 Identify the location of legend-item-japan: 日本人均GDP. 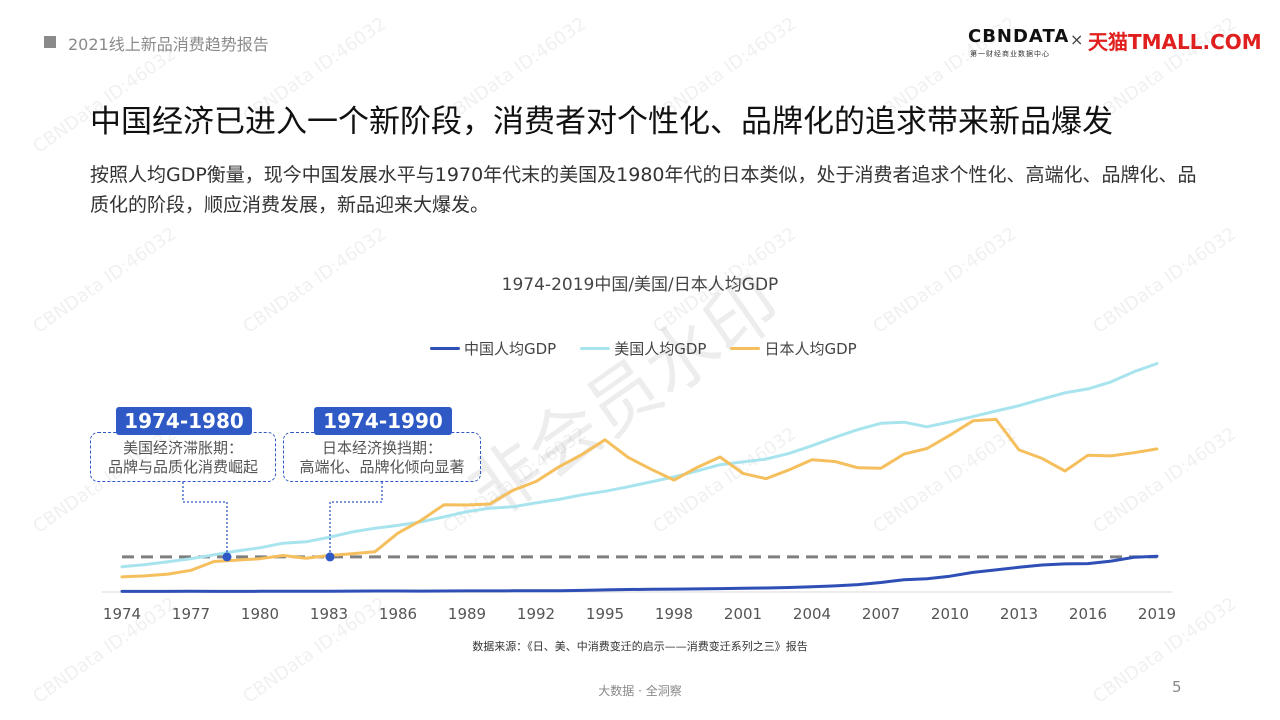
(793, 348).